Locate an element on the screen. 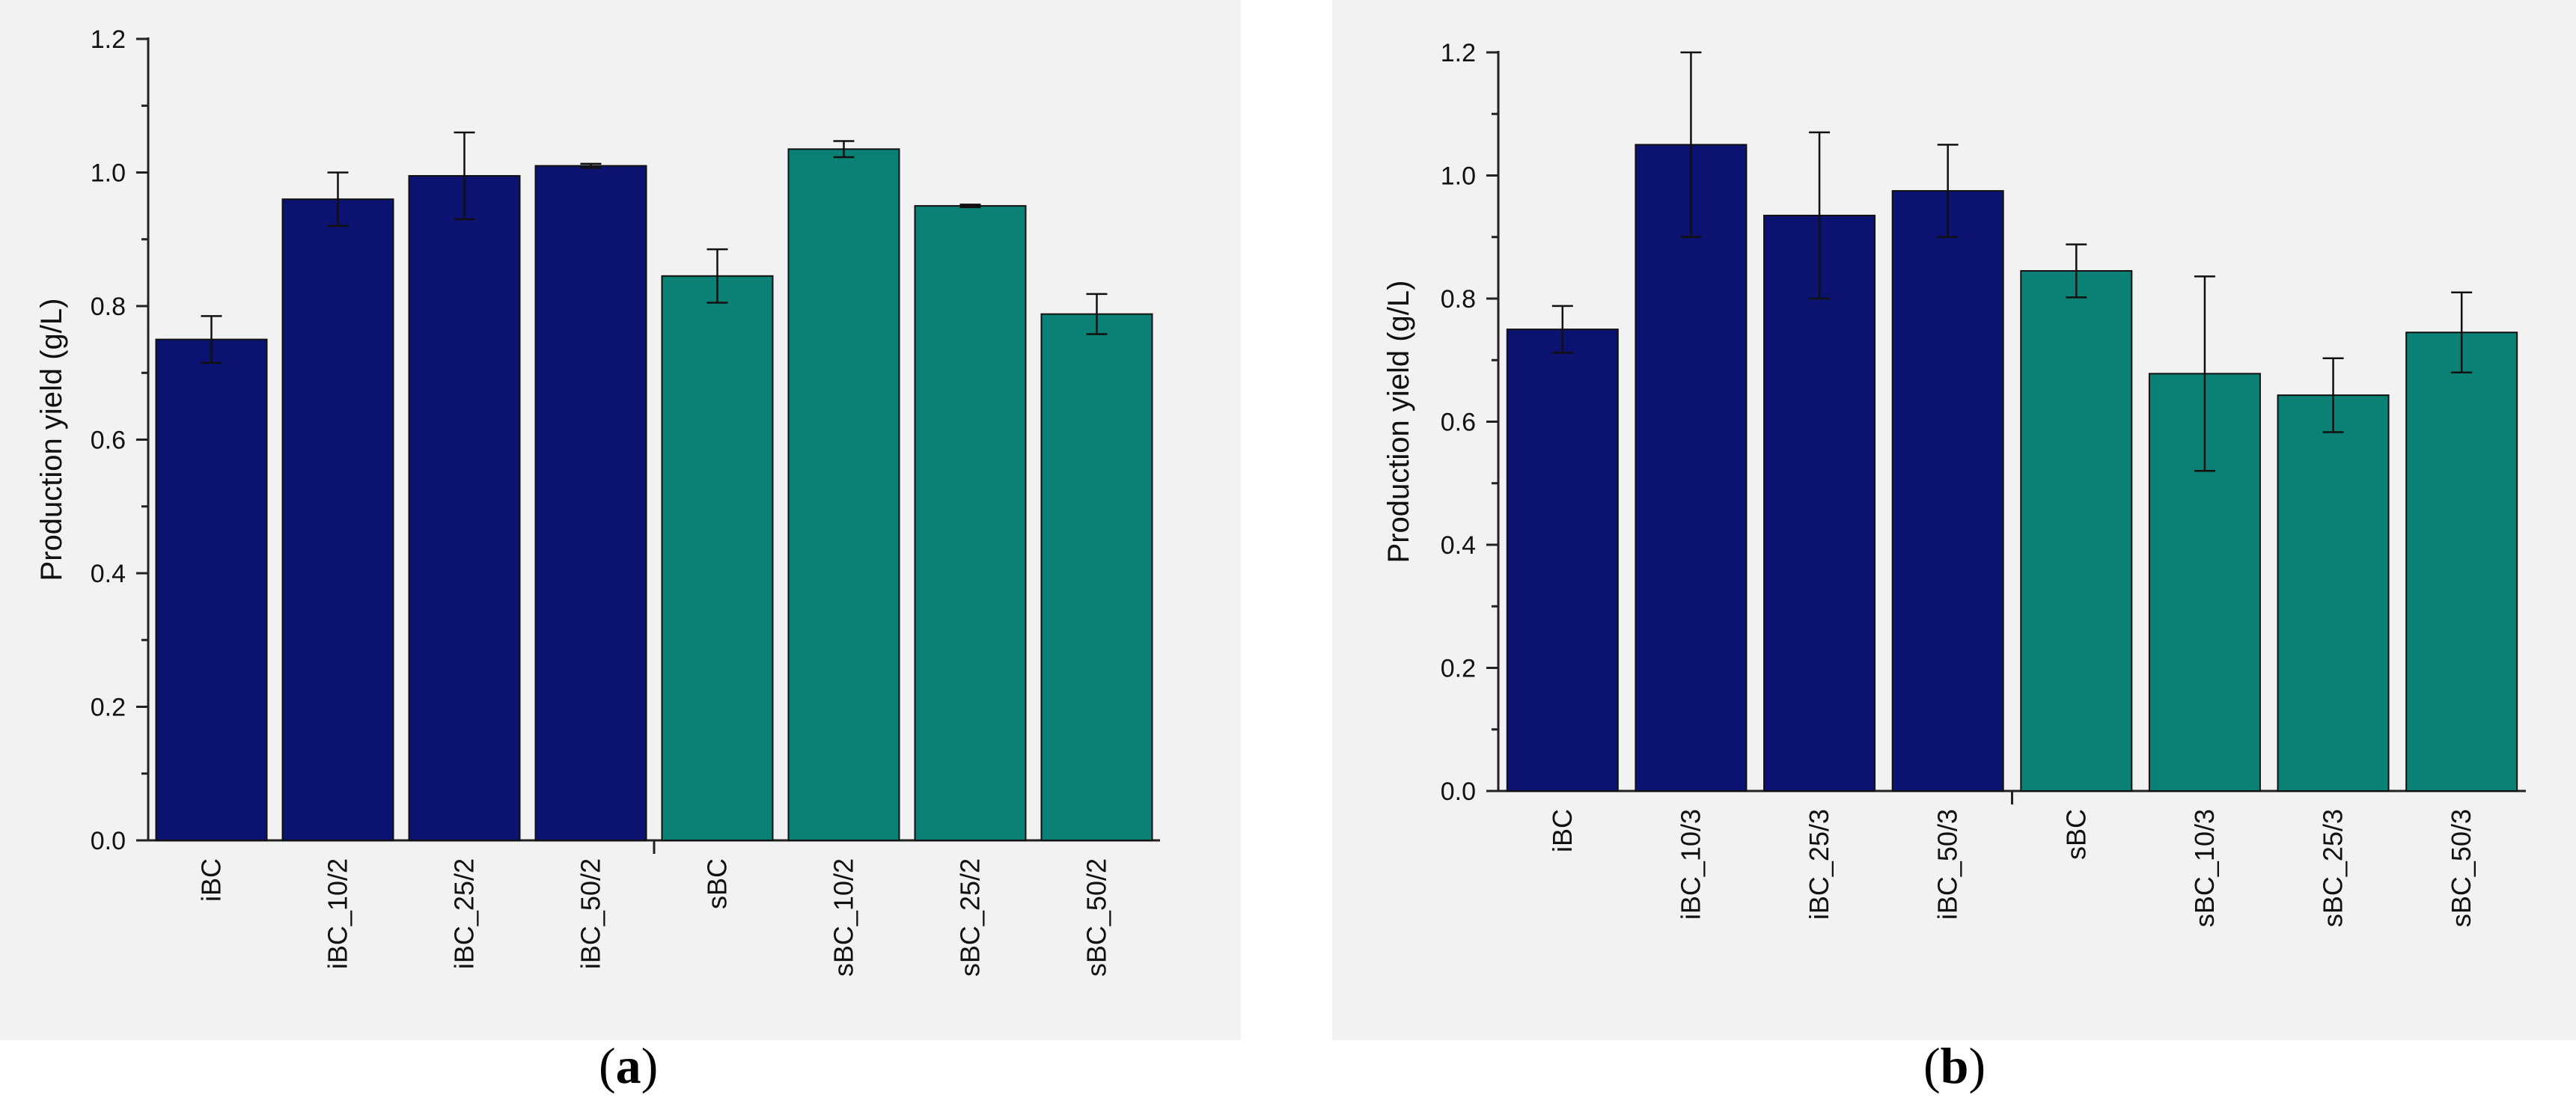  x-tick-label: iBC_25/2 is located at coordinates (464, 914).